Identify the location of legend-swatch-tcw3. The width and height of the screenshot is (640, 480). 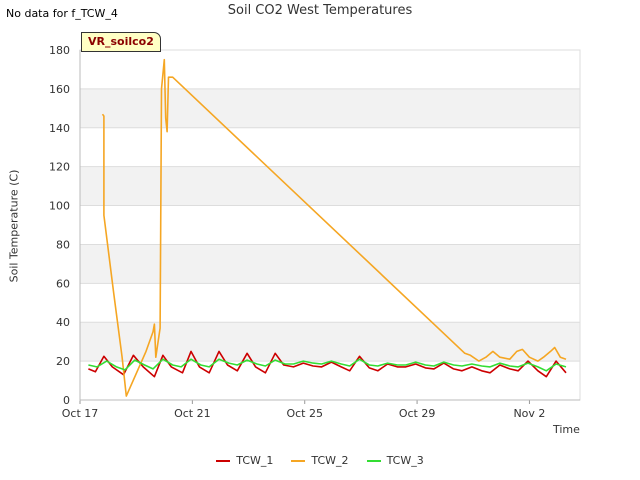
(373, 460).